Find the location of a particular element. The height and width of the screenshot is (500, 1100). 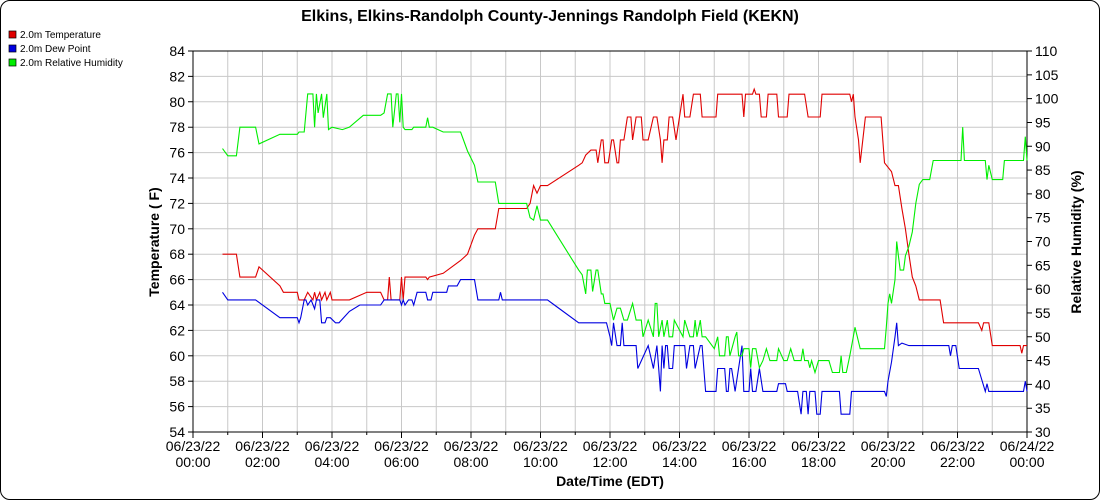

y-left-tick-label: 78 is located at coordinates (177, 127).